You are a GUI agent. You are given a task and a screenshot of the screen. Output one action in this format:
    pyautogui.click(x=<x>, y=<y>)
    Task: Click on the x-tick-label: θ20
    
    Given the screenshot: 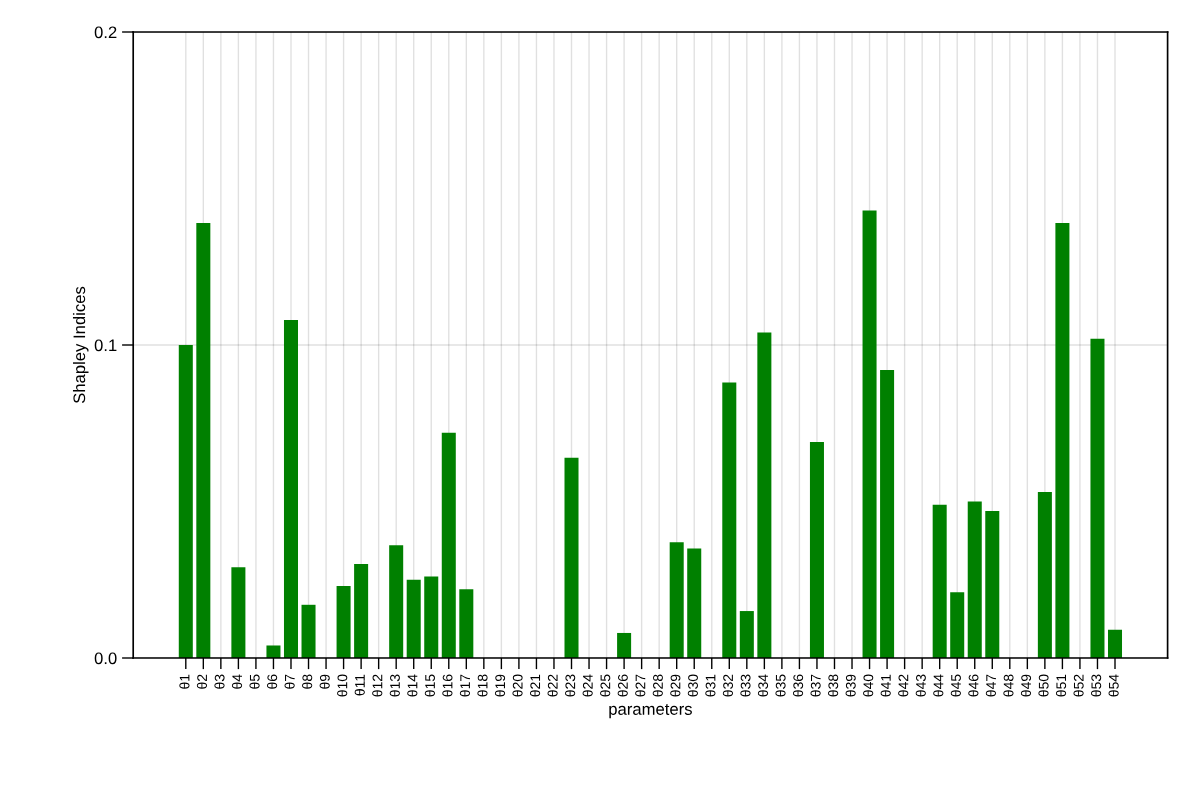 What is the action you would take?
    pyautogui.click(x=517, y=685)
    